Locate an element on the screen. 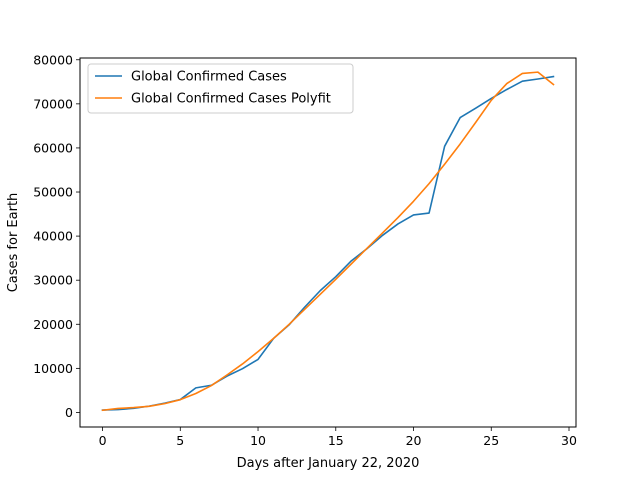 The width and height of the screenshot is (640, 480). x-axis-ticks: 0 5 10 15 20 25 30 is located at coordinates (338, 437).